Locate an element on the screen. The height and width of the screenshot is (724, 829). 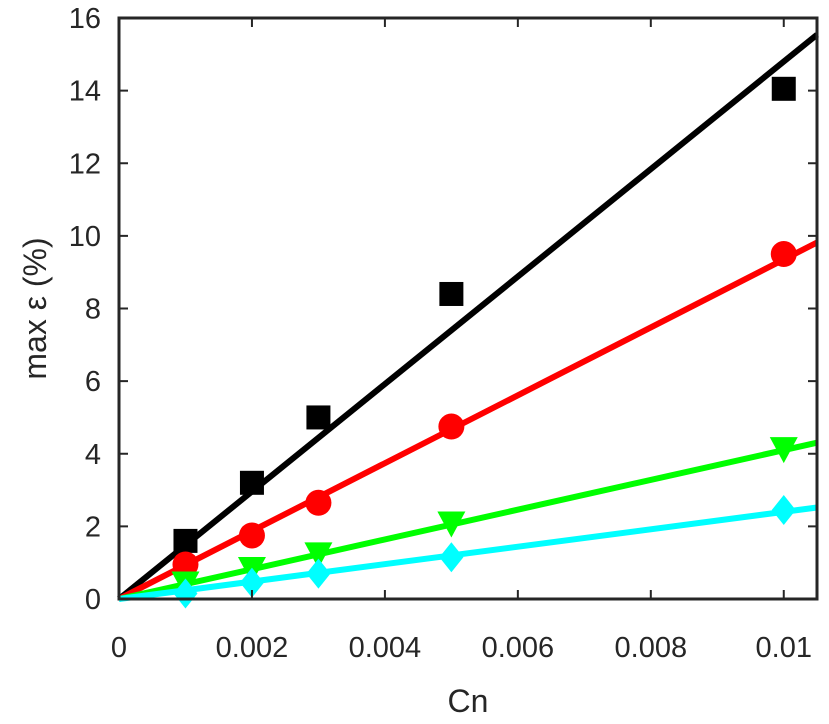
x-tick-labels: 0 0.002 0.004 0.006 0.008 0.01 is located at coordinates (461, 648).